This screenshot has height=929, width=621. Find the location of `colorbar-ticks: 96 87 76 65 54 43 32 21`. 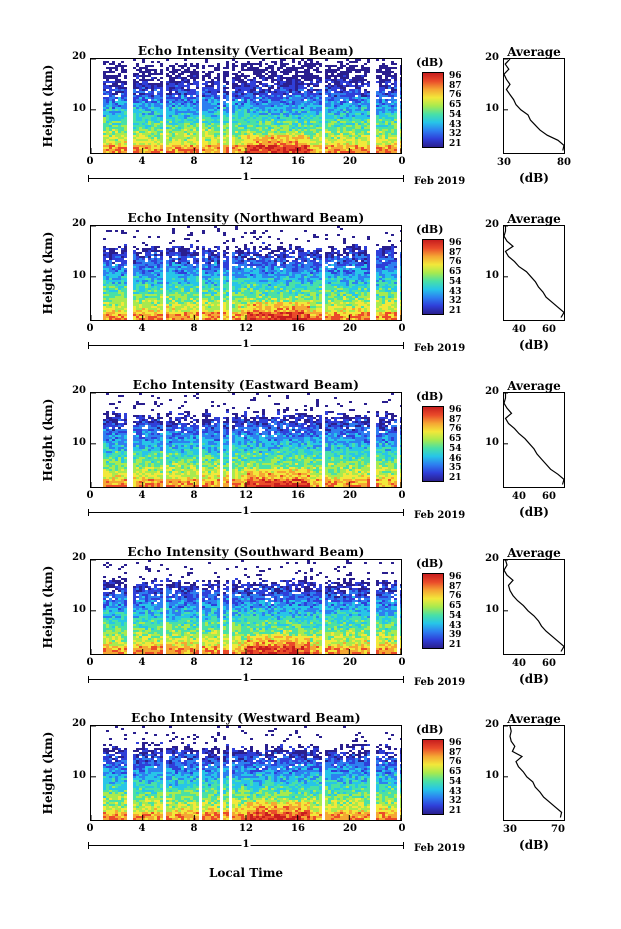

colorbar-ticks: 96 87 76 65 54 43 32 21 is located at coordinates (464, 277).